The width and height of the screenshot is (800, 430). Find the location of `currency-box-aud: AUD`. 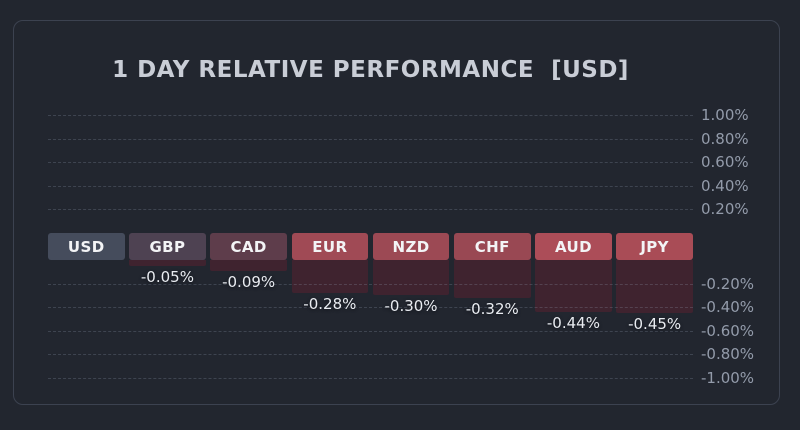

currency-box-aud: AUD is located at coordinates (573, 246).